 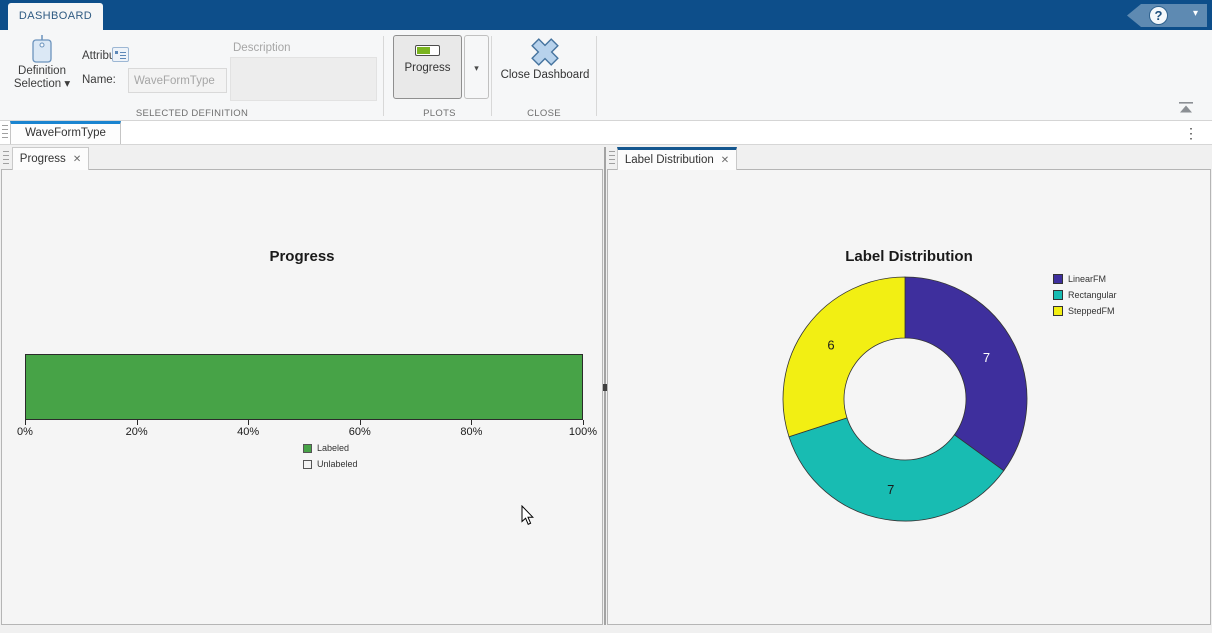 What do you see at coordinates (605, 387) in the screenshot?
I see `splitter-handle` at bounding box center [605, 387].